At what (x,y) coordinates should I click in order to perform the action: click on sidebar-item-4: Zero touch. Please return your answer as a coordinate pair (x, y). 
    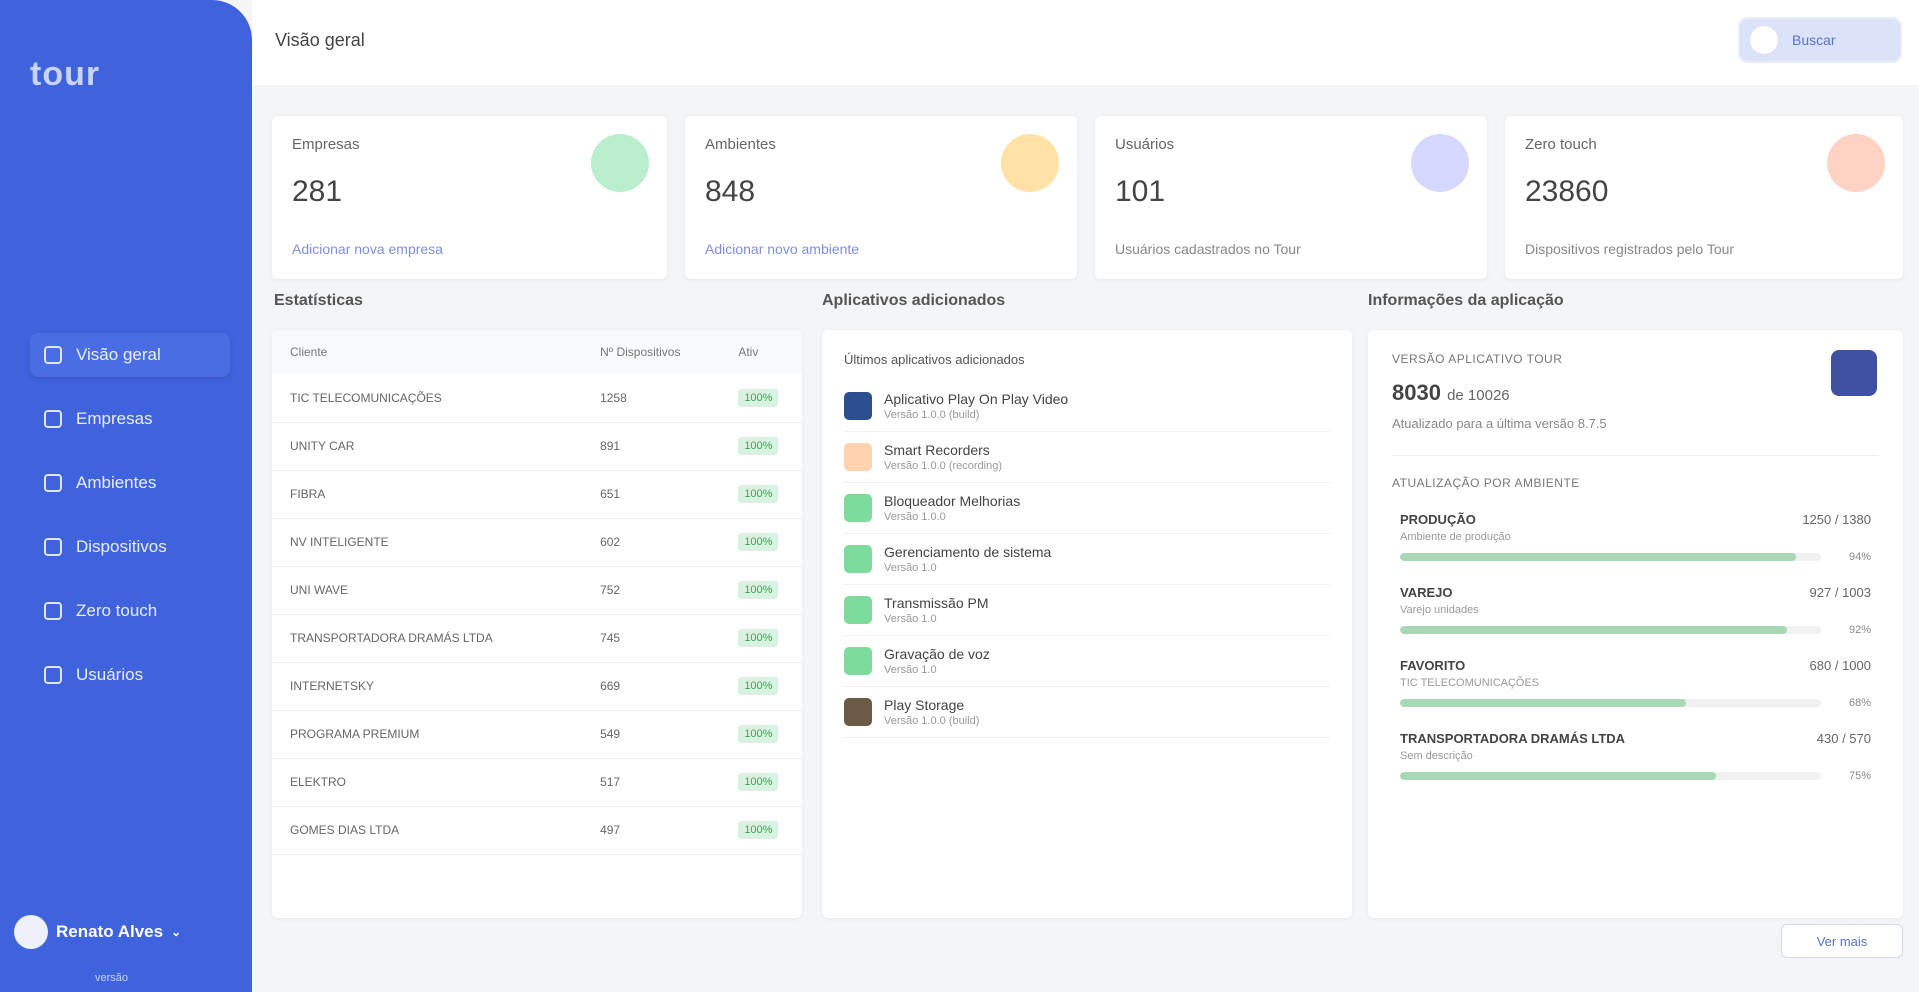
    Looking at the image, I should click on (130, 611).